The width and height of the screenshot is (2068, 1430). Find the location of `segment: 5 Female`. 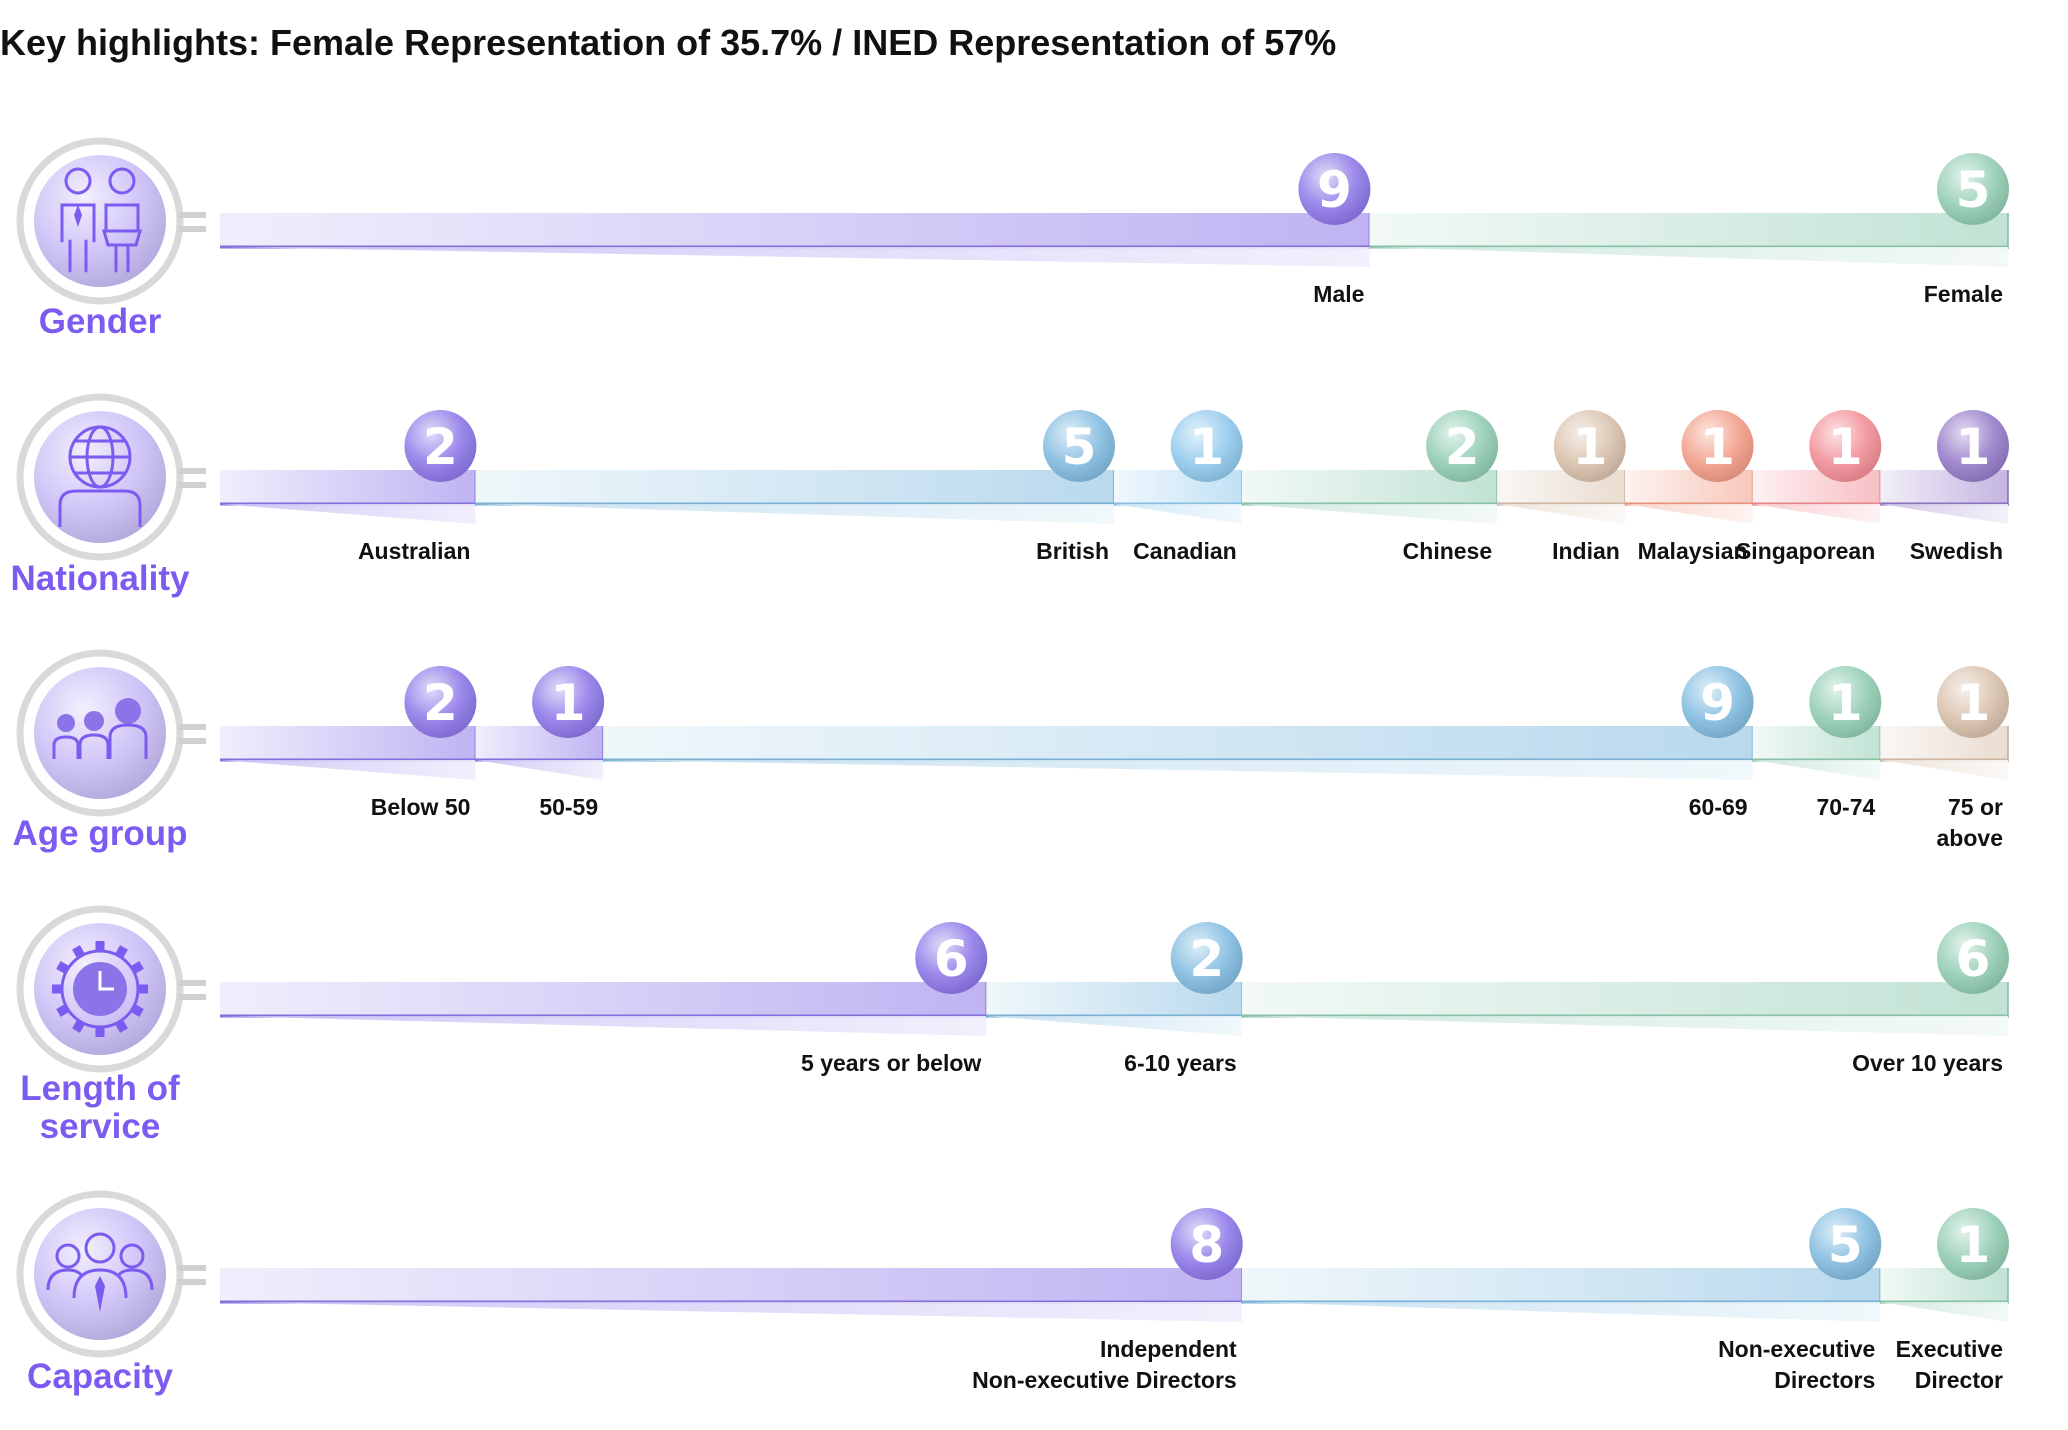

segment: 5 Female is located at coordinates (1689, 230).